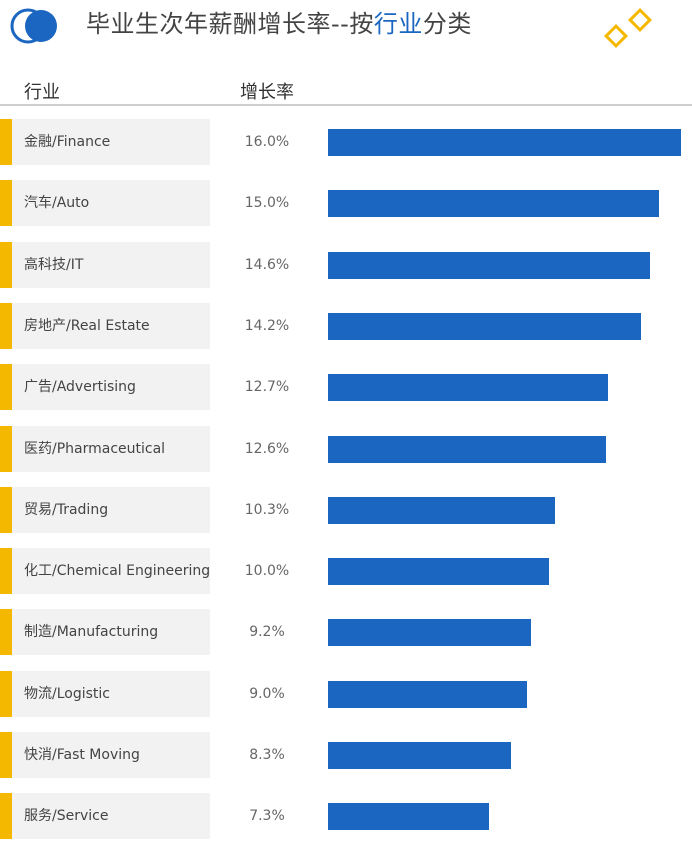  I want to click on value-label: 9.2%, so click(267, 632).